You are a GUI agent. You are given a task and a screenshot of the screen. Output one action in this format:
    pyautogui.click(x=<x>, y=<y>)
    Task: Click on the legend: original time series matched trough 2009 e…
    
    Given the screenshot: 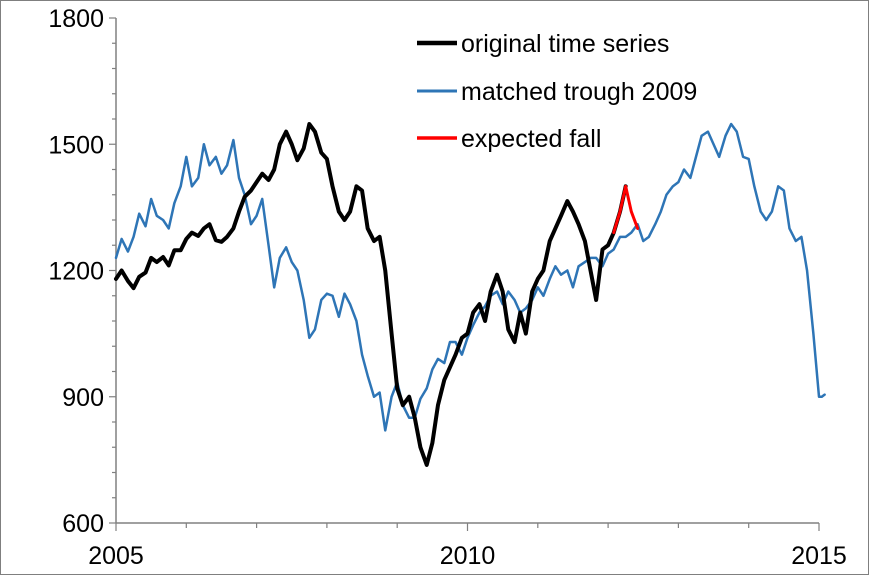 What is the action you would take?
    pyautogui.click(x=557, y=91)
    